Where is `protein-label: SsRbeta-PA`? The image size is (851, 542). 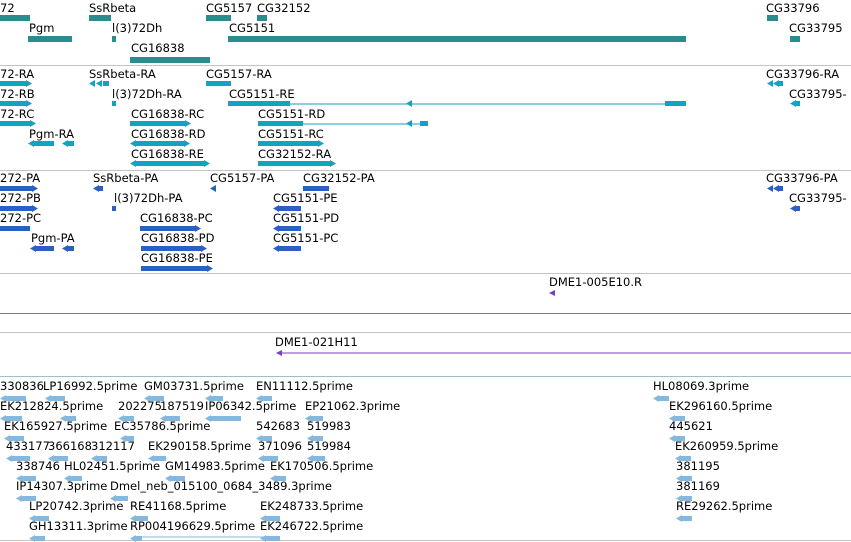
protein-label: SsRbeta-PA is located at coordinates (126, 178).